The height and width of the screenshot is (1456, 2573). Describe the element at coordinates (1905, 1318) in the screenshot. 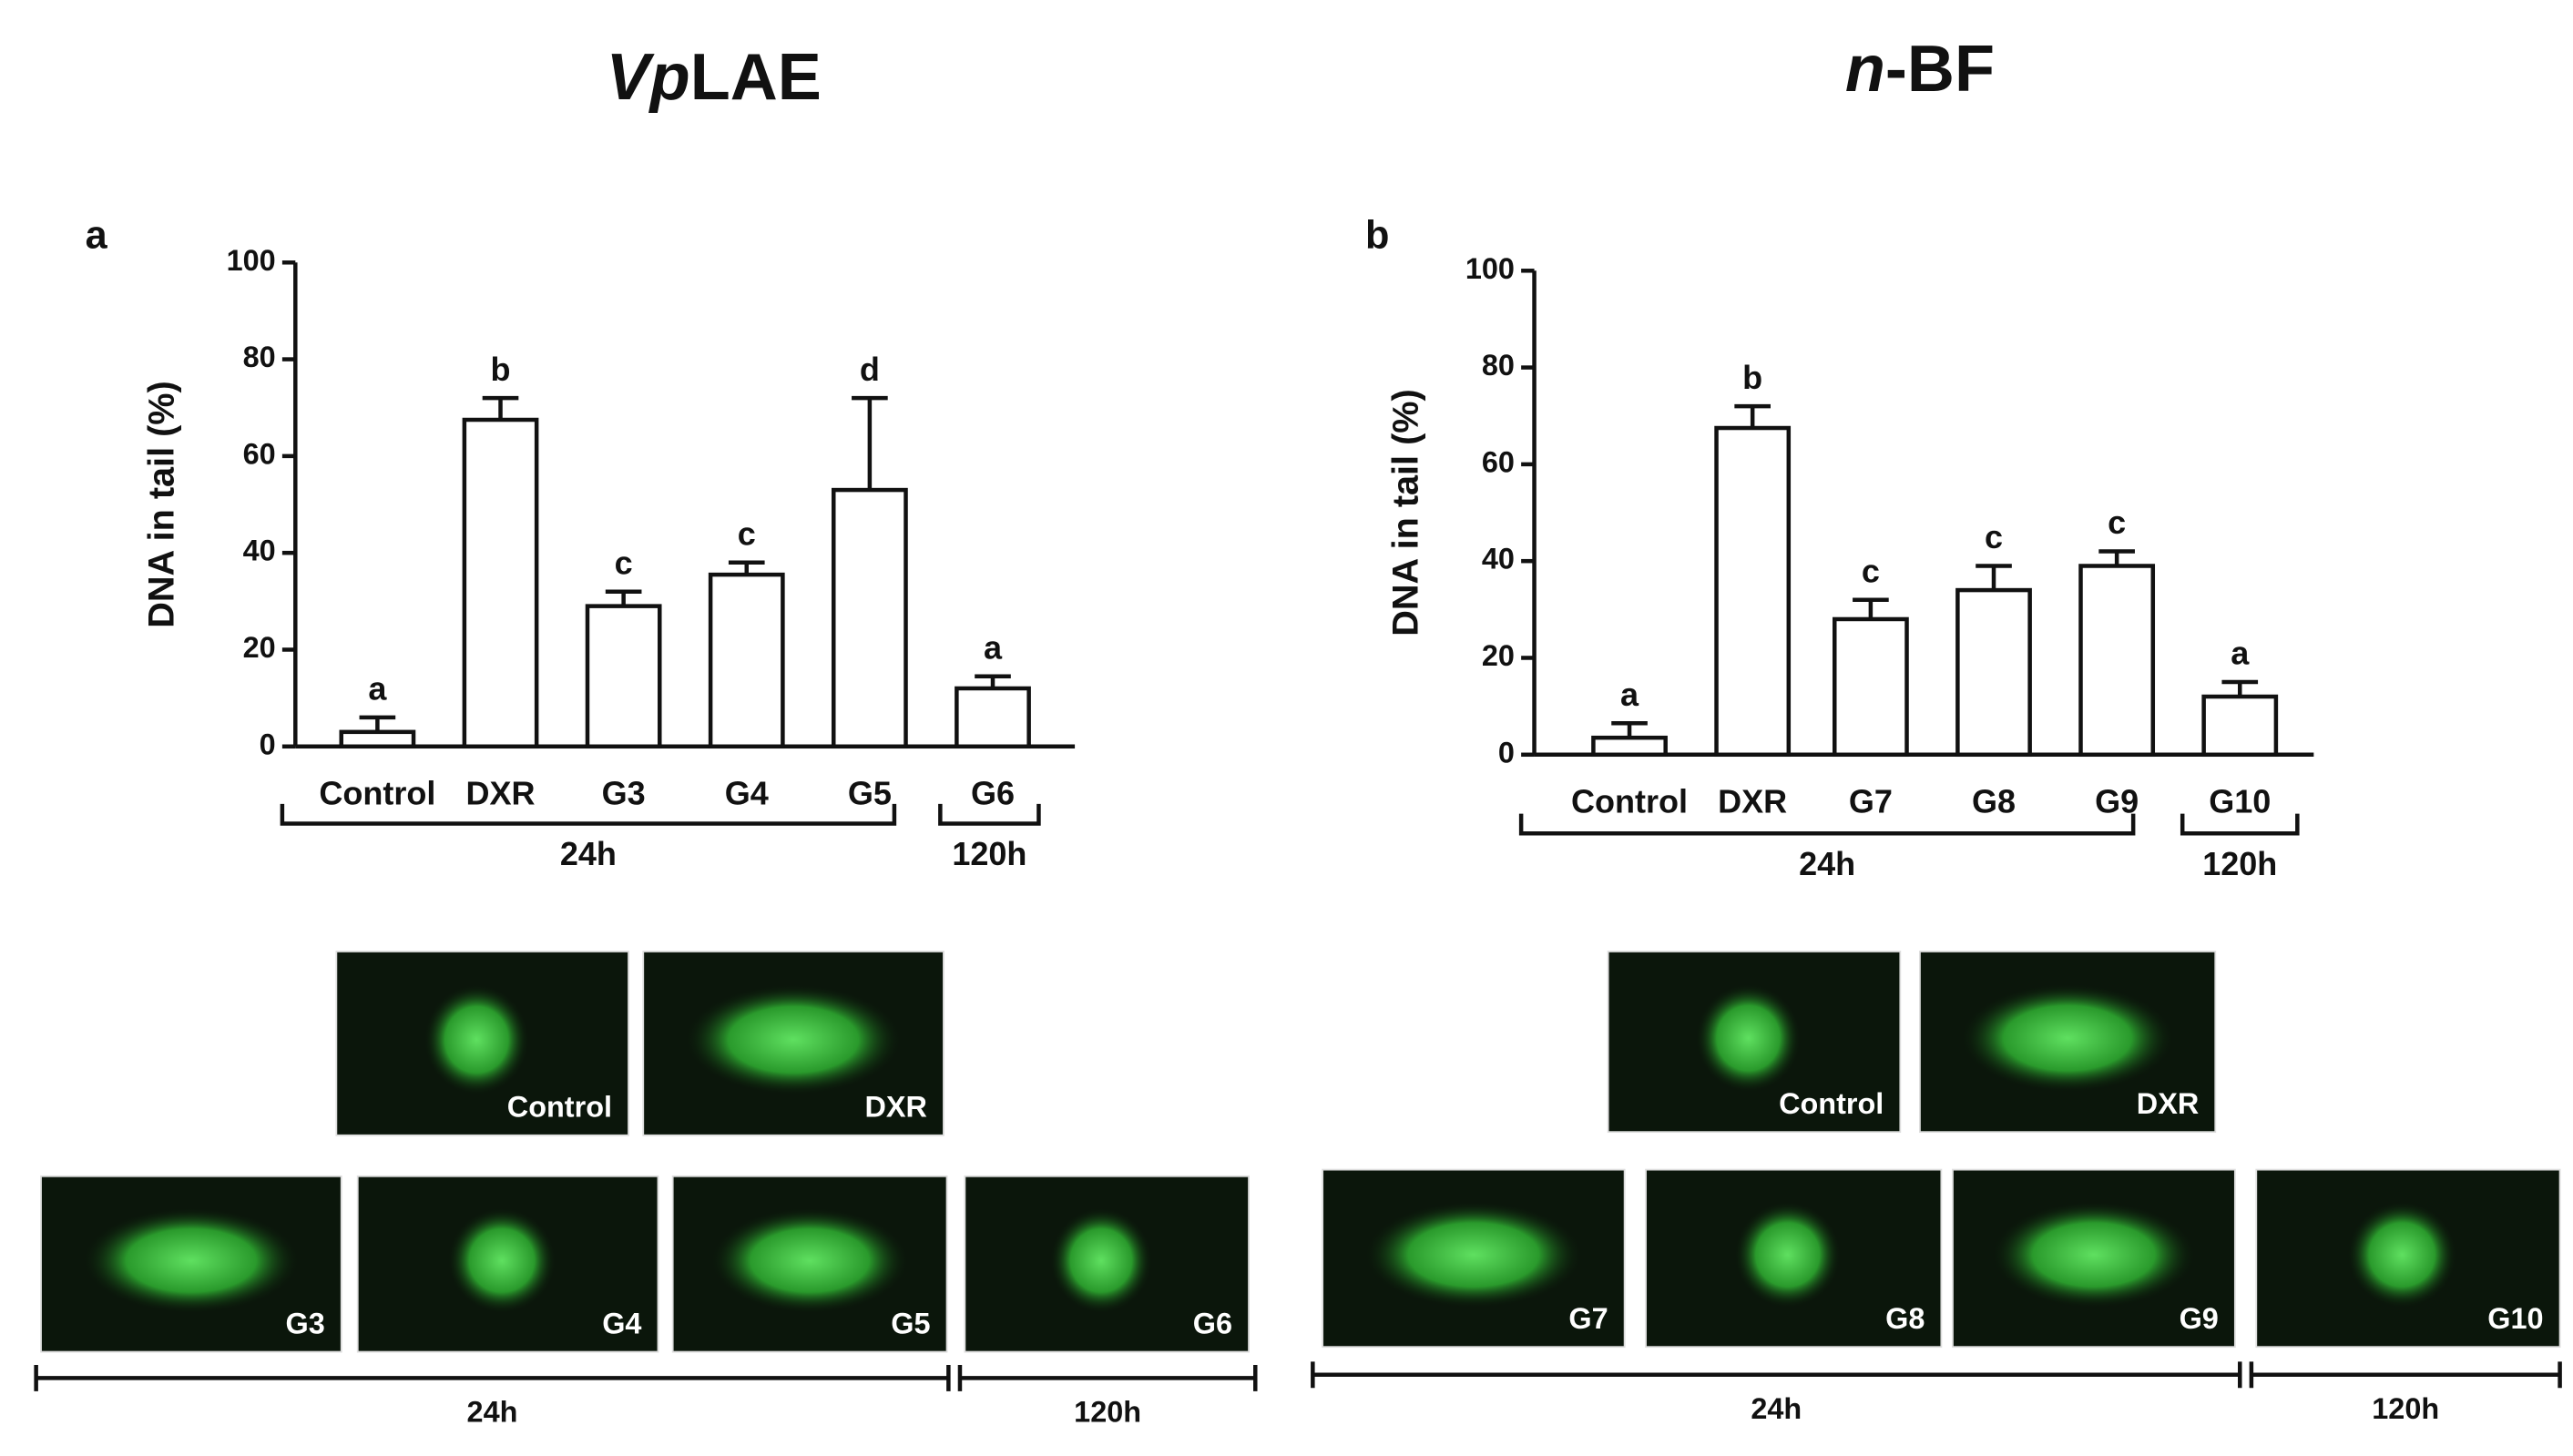

I see `micrograph-label: G8` at that location.